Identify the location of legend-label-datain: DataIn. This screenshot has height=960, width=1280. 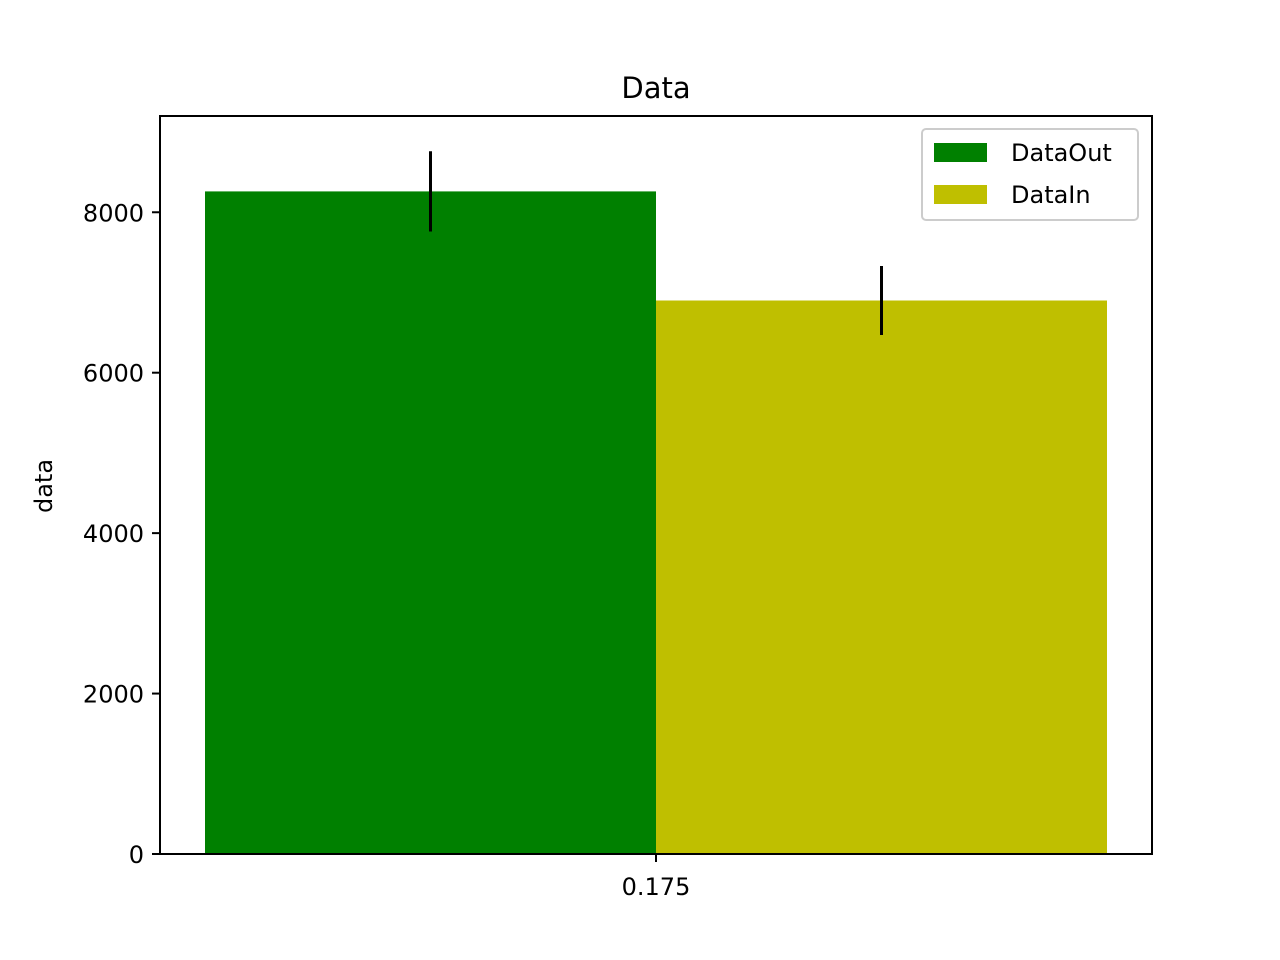
(1051, 195).